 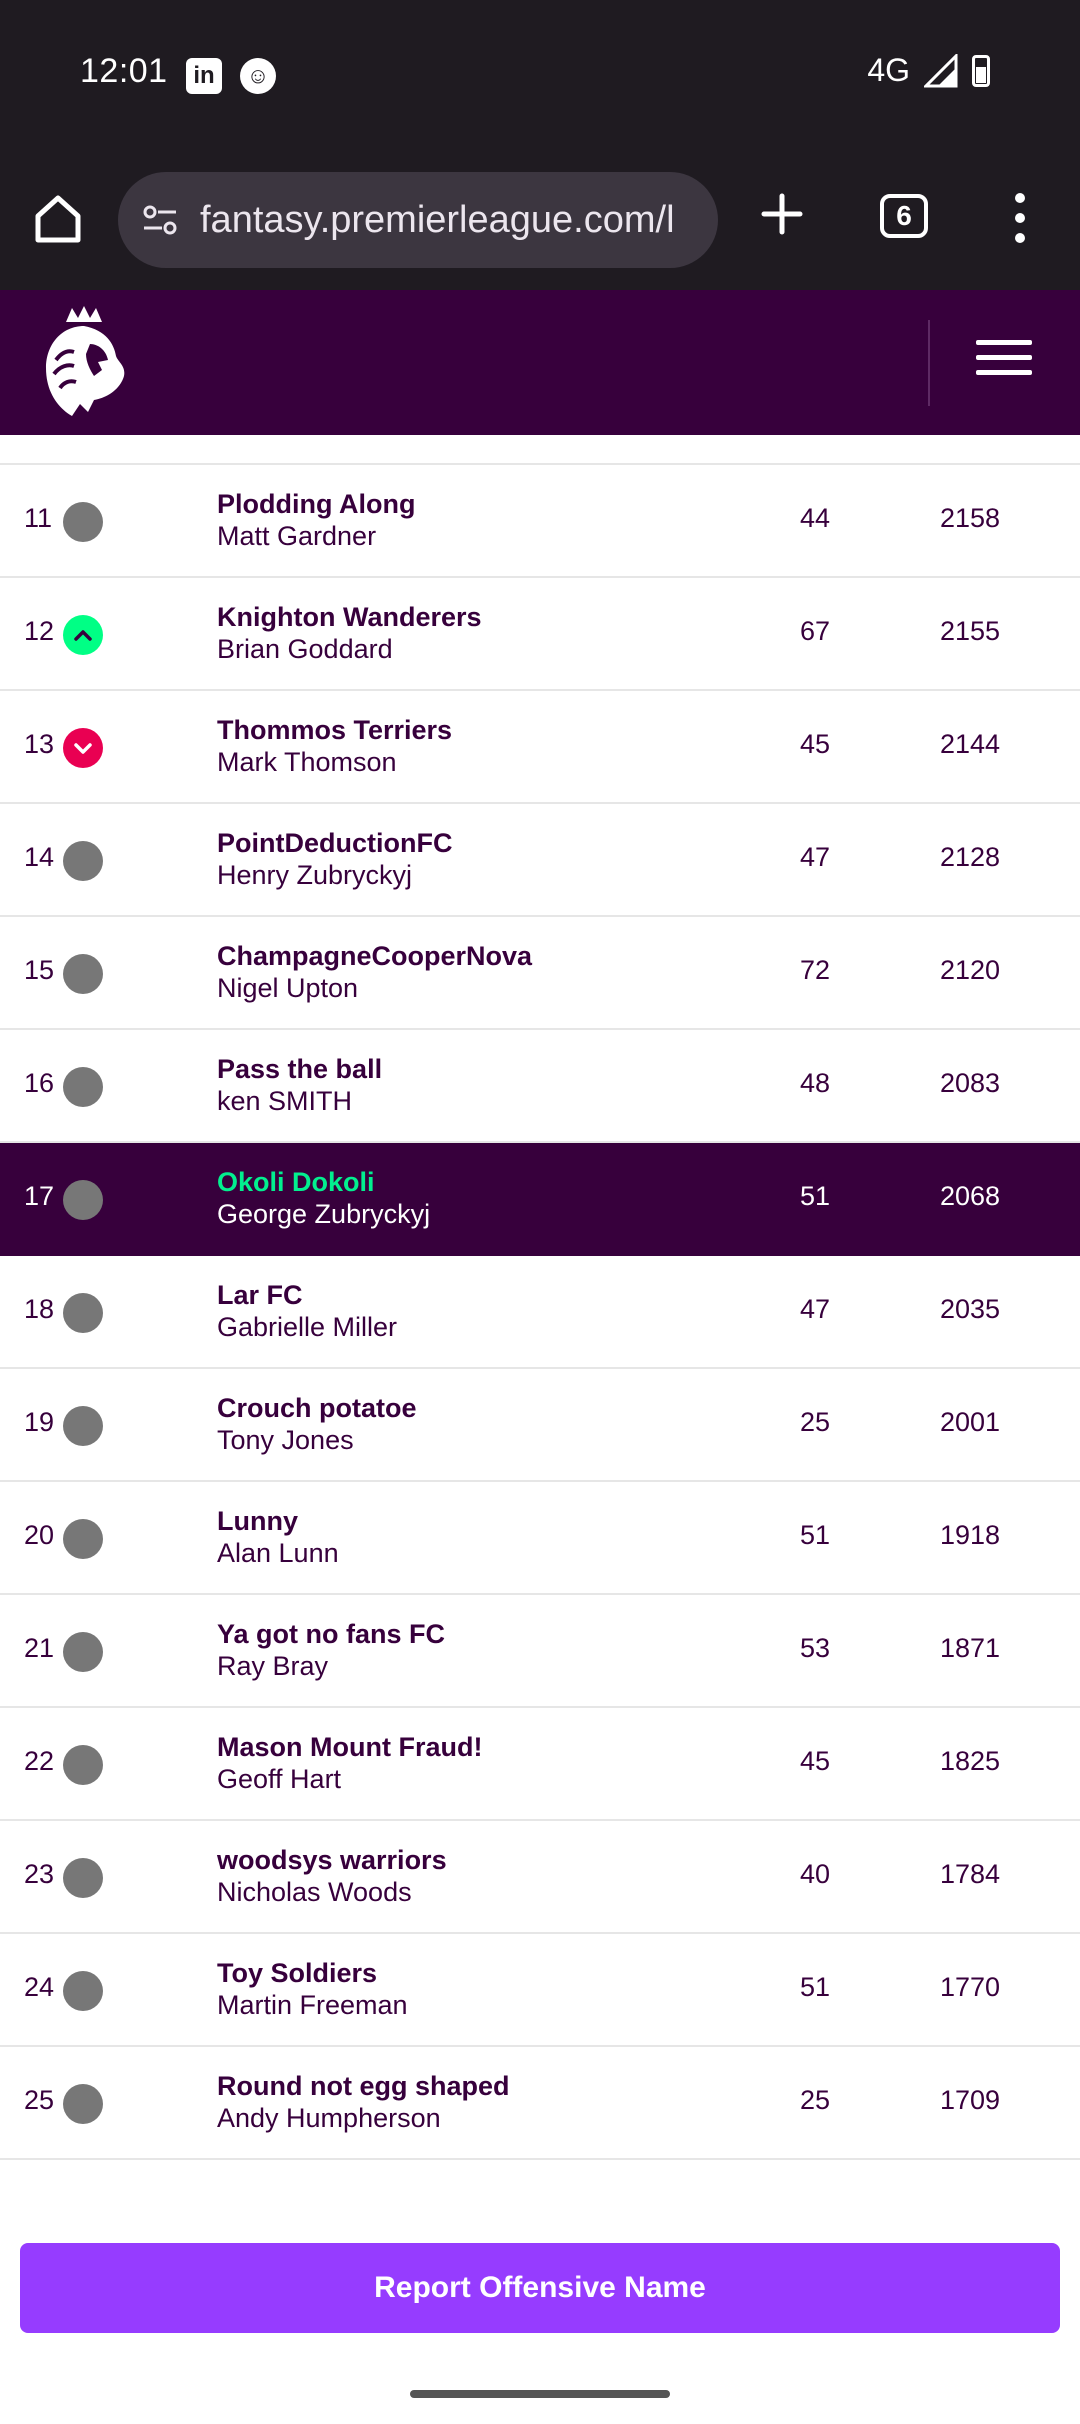 I want to click on team-name-link: Plodding Along, so click(x=316, y=504).